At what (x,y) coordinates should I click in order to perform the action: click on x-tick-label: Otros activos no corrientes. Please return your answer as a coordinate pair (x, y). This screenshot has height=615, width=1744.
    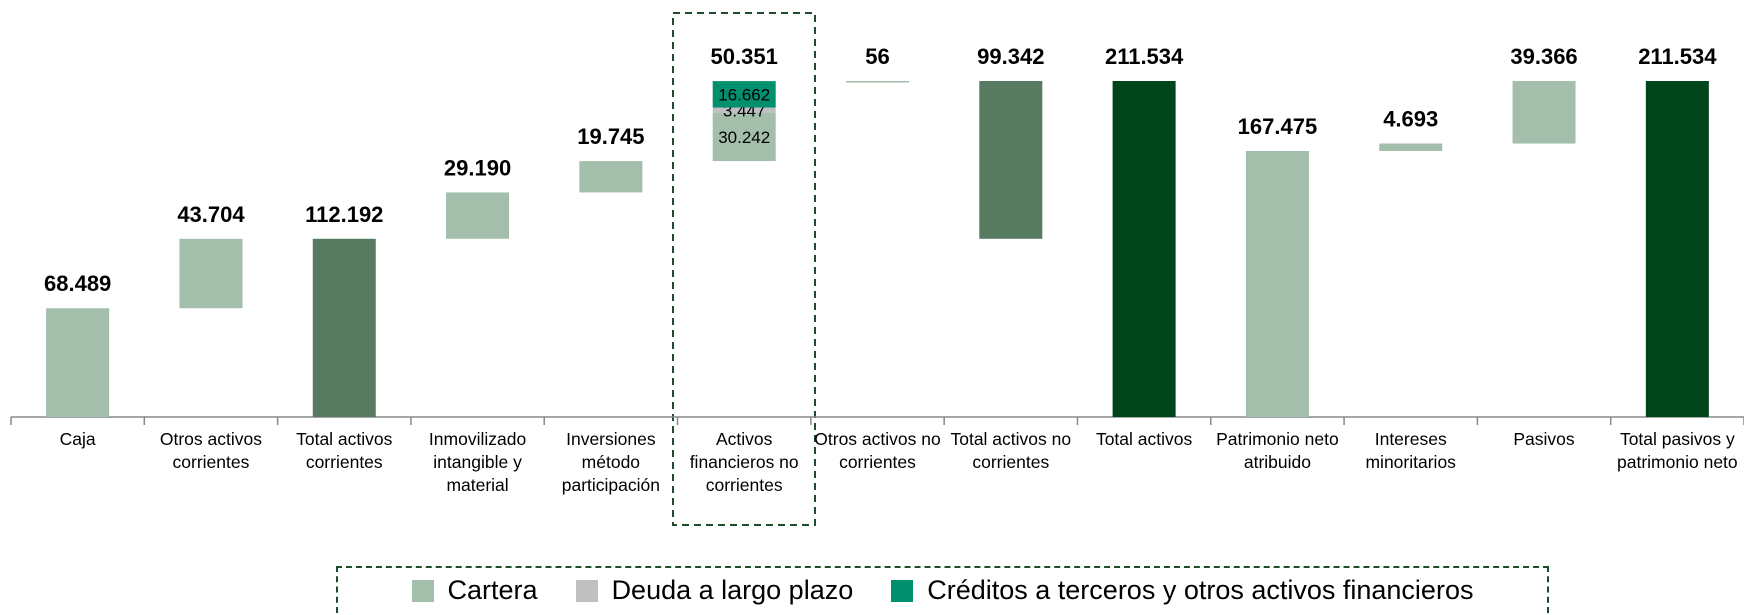
    Looking at the image, I should click on (877, 450).